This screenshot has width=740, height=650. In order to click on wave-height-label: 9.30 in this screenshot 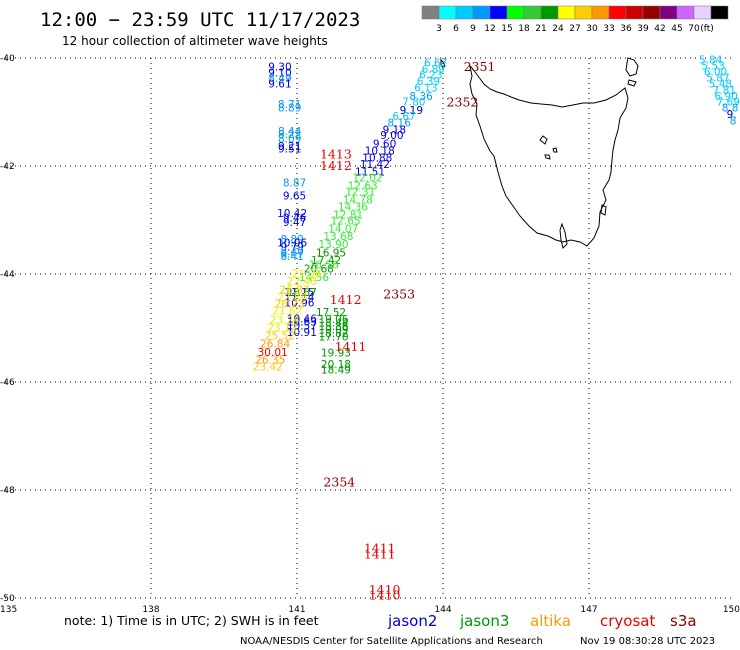, I will do `click(279, 68)`.